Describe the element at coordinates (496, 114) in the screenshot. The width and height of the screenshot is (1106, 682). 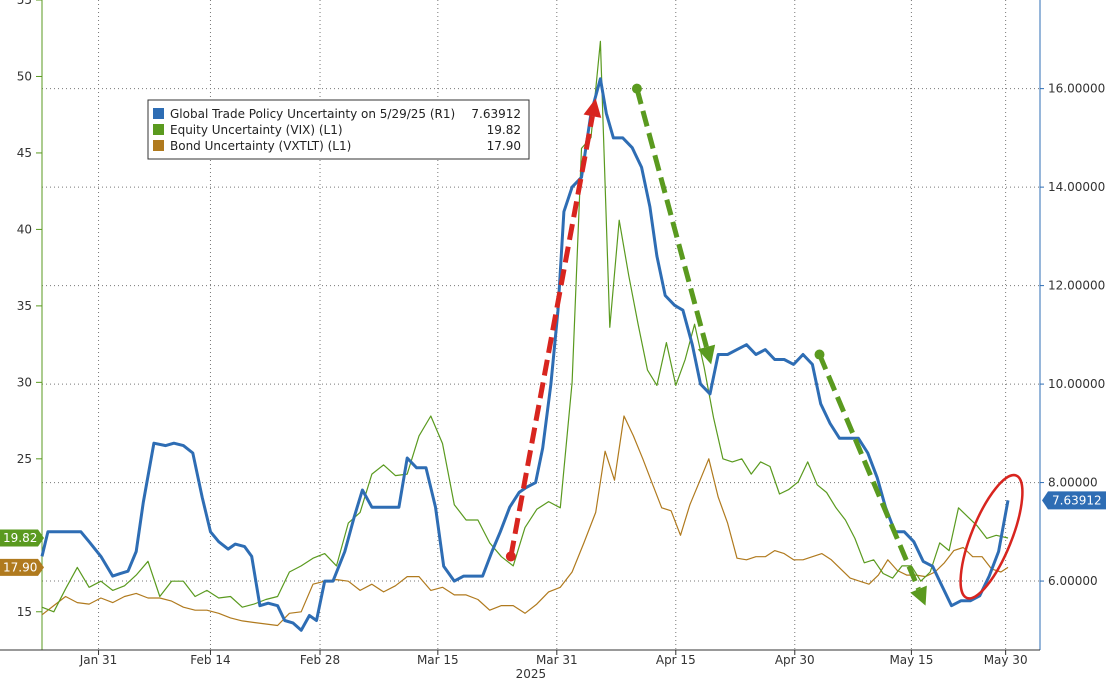
I see `legend-value: 7.63912` at that location.